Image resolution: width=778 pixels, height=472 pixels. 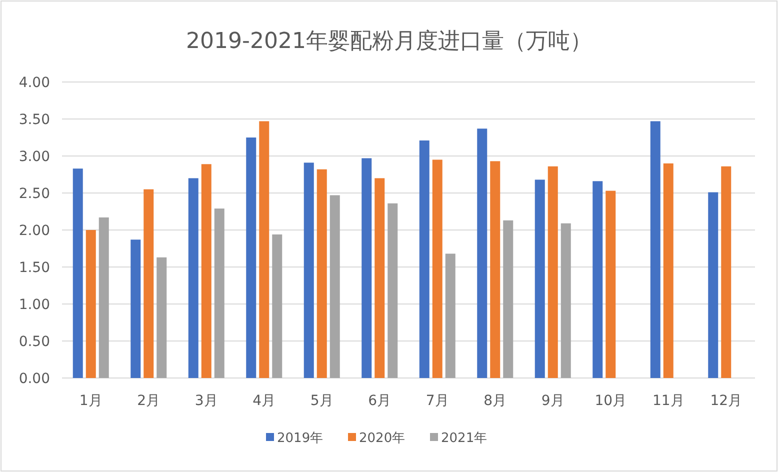 What do you see at coordinates (726, 401) in the screenshot?
I see `x-tick-label: 12月` at bounding box center [726, 401].